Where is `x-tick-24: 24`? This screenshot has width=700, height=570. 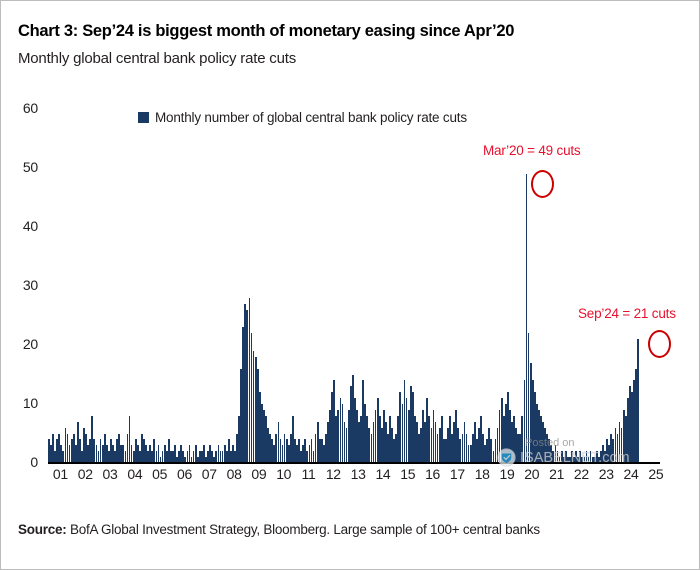
x-tick-24: 24 is located at coordinates (631, 474).